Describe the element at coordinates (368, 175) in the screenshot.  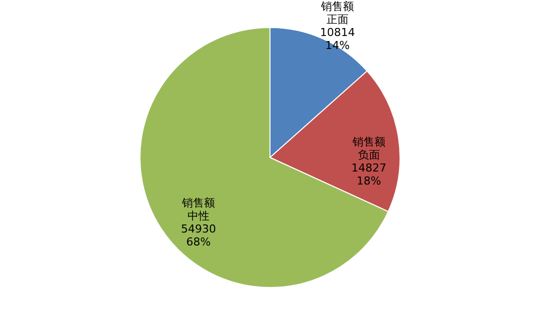
I see `data-label: 14827 18%` at that location.